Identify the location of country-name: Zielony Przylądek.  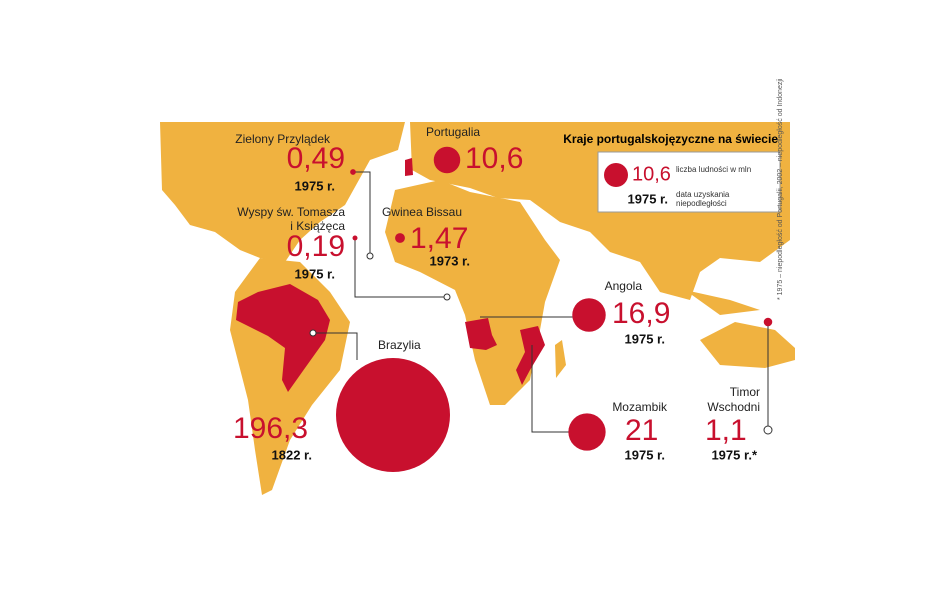
(283, 139).